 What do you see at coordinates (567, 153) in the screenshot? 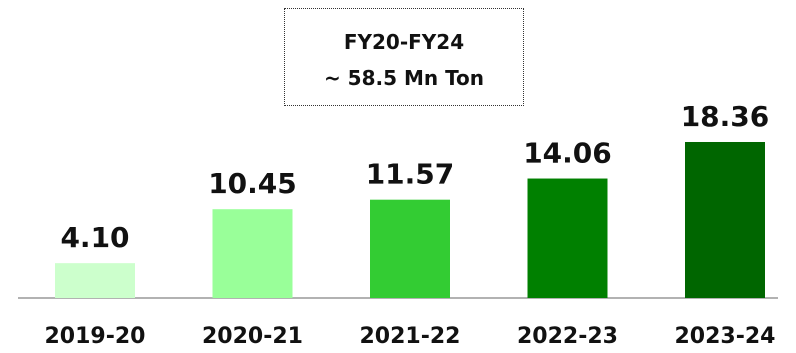
I see `data-label-2022-23: 14.06` at bounding box center [567, 153].